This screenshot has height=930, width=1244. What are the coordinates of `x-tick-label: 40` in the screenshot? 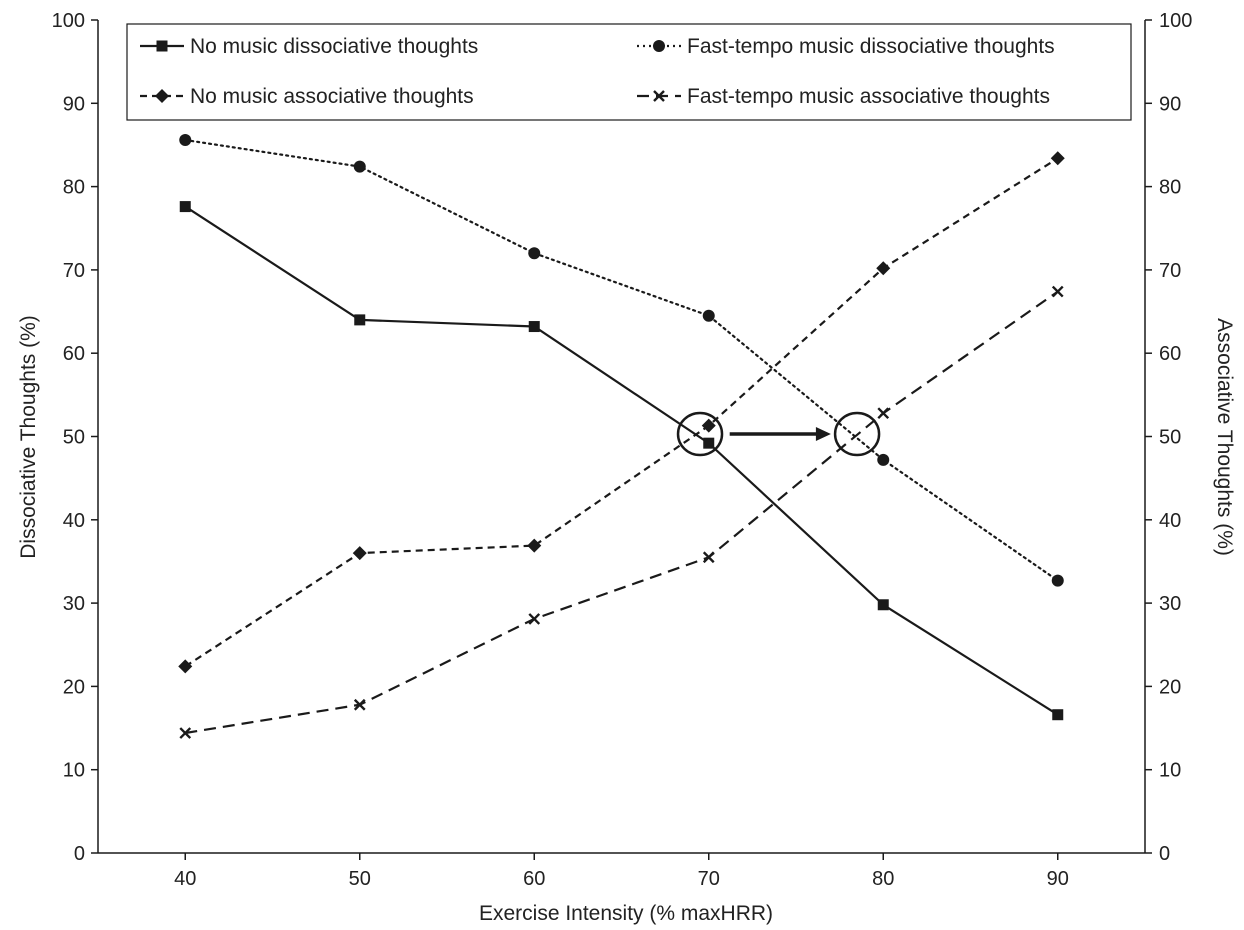 It's located at (185, 879).